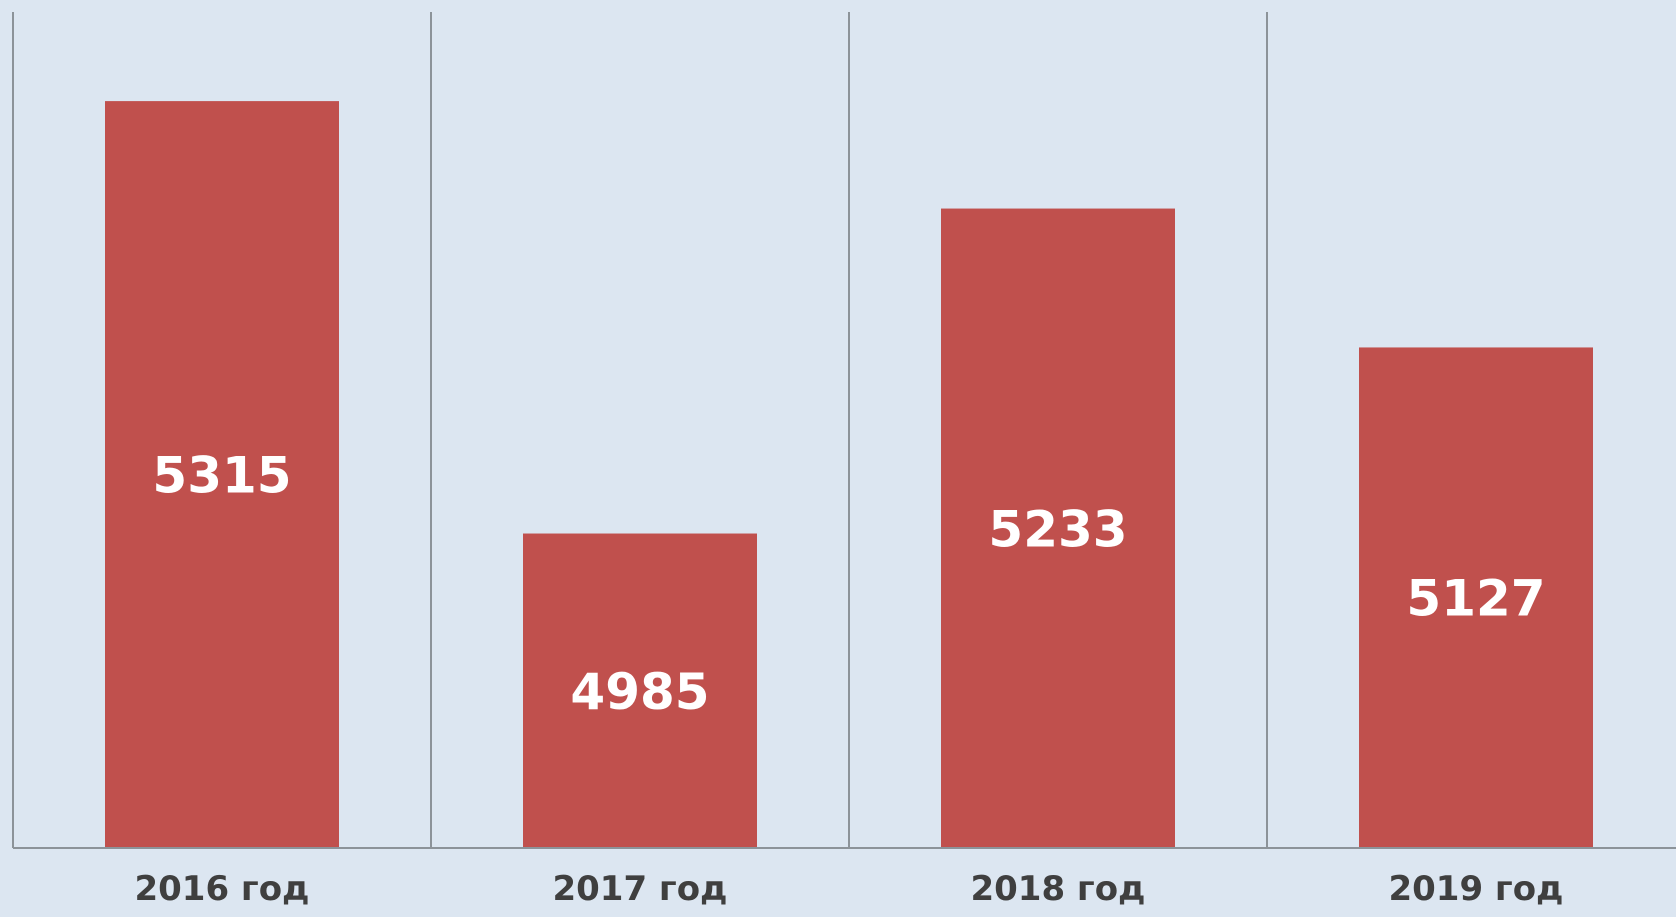  I want to click on category-labels: 2016 год 2017 год 2018 год 2019 год, so click(848, 889).